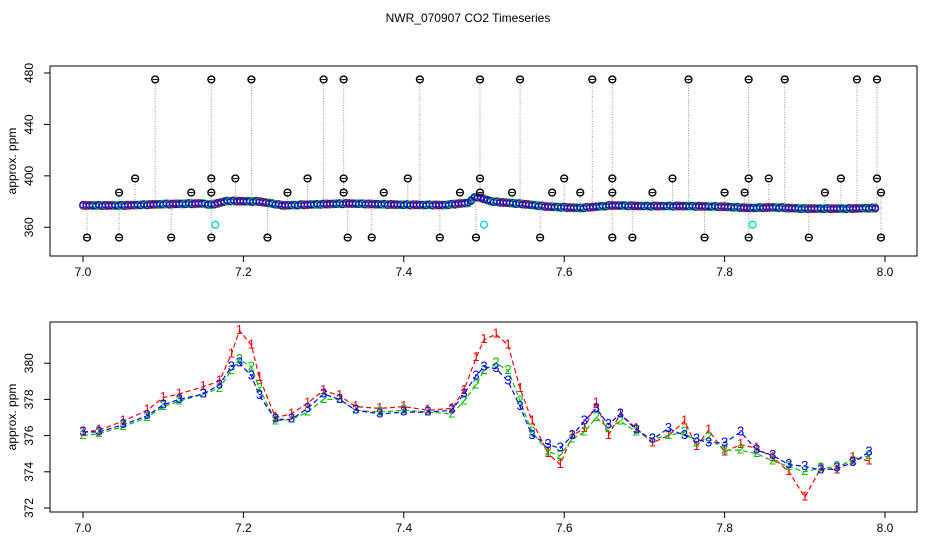 This screenshot has width=936, height=540. What do you see at coordinates (403, 528) in the screenshot?
I see `p1-xtick-label: 7.4` at bounding box center [403, 528].